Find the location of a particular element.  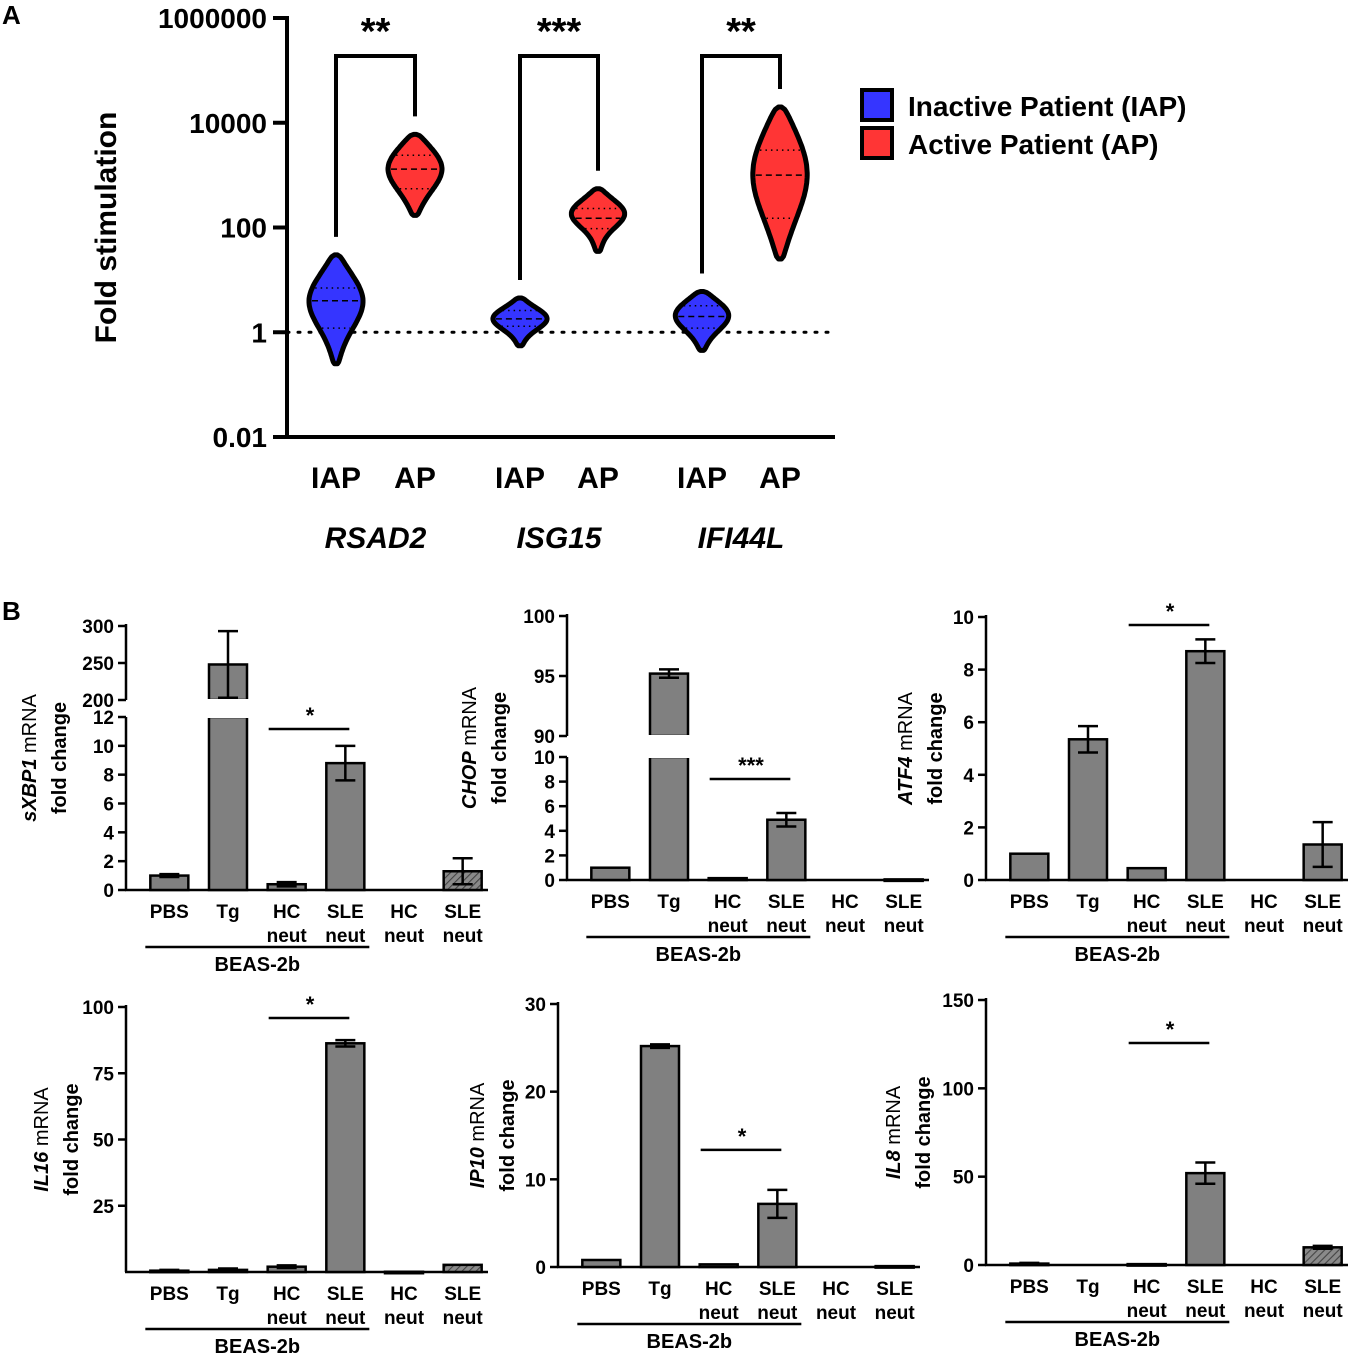

x-category-label: AP is located at coordinates (415, 478).